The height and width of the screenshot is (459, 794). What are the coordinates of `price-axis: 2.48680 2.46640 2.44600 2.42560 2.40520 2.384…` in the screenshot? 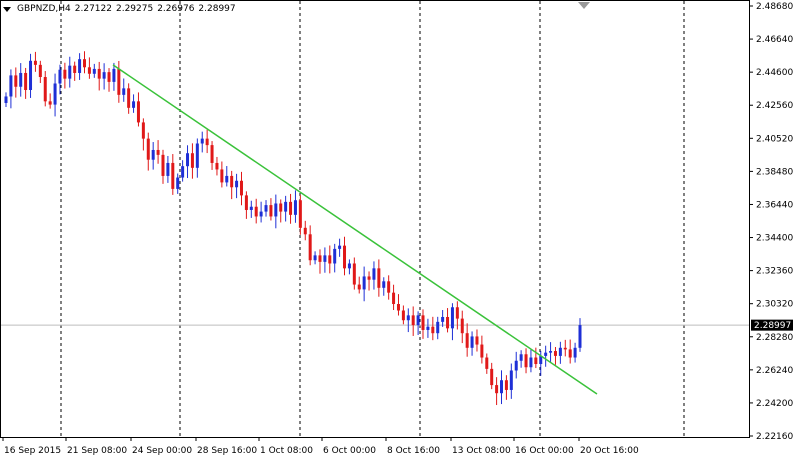 It's located at (771, 222).